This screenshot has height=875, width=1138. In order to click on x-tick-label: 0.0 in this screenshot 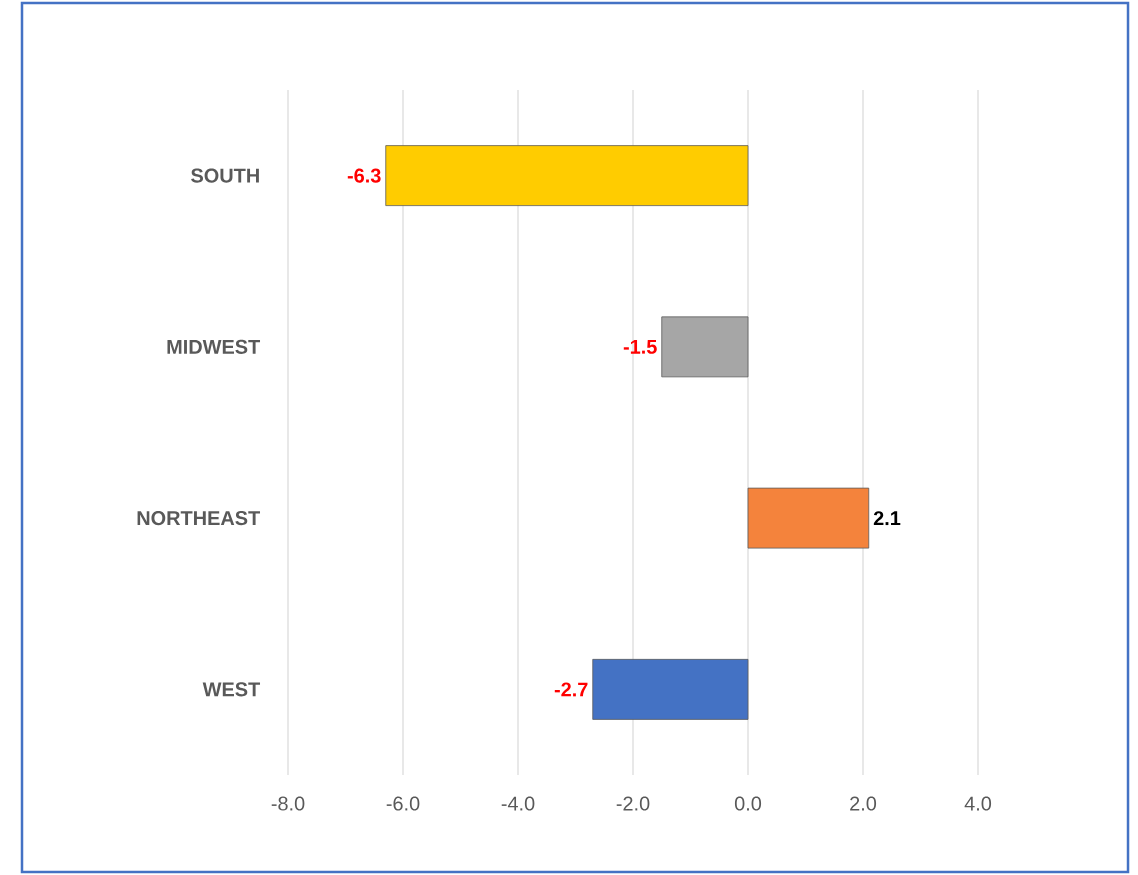, I will do `click(748, 803)`.